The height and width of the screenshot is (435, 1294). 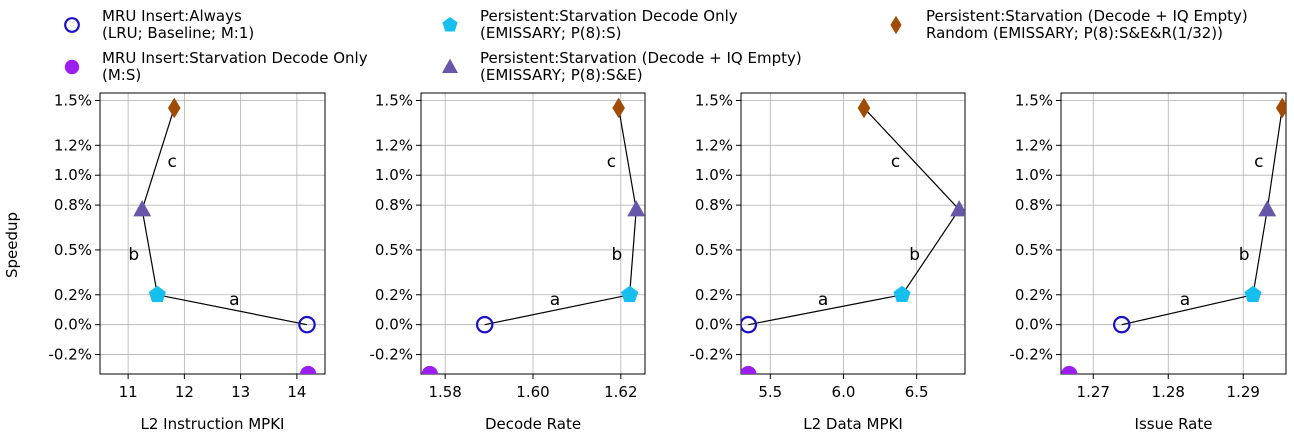 What do you see at coordinates (620, 392) in the screenshot?
I see `x-tick-label: 1.62` at bounding box center [620, 392].